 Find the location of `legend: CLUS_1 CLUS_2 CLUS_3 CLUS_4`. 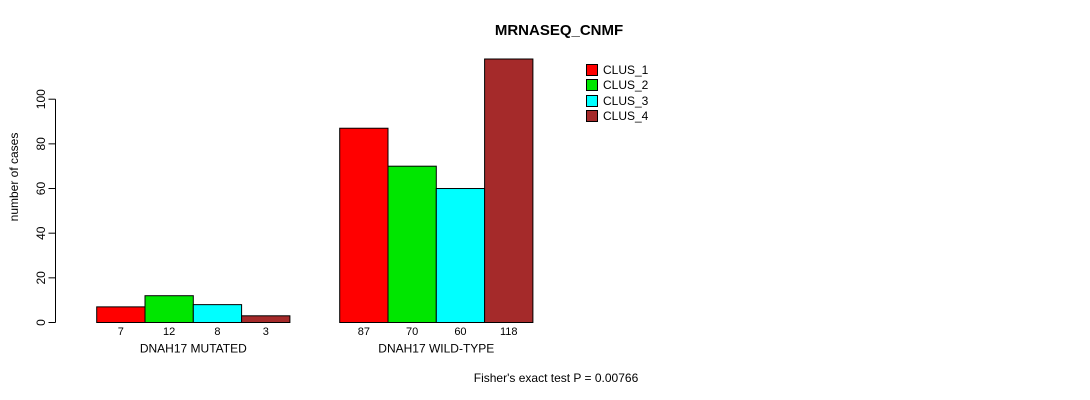

legend: CLUS_1 CLUS_2 CLUS_3 CLUS_4 is located at coordinates (617, 93).